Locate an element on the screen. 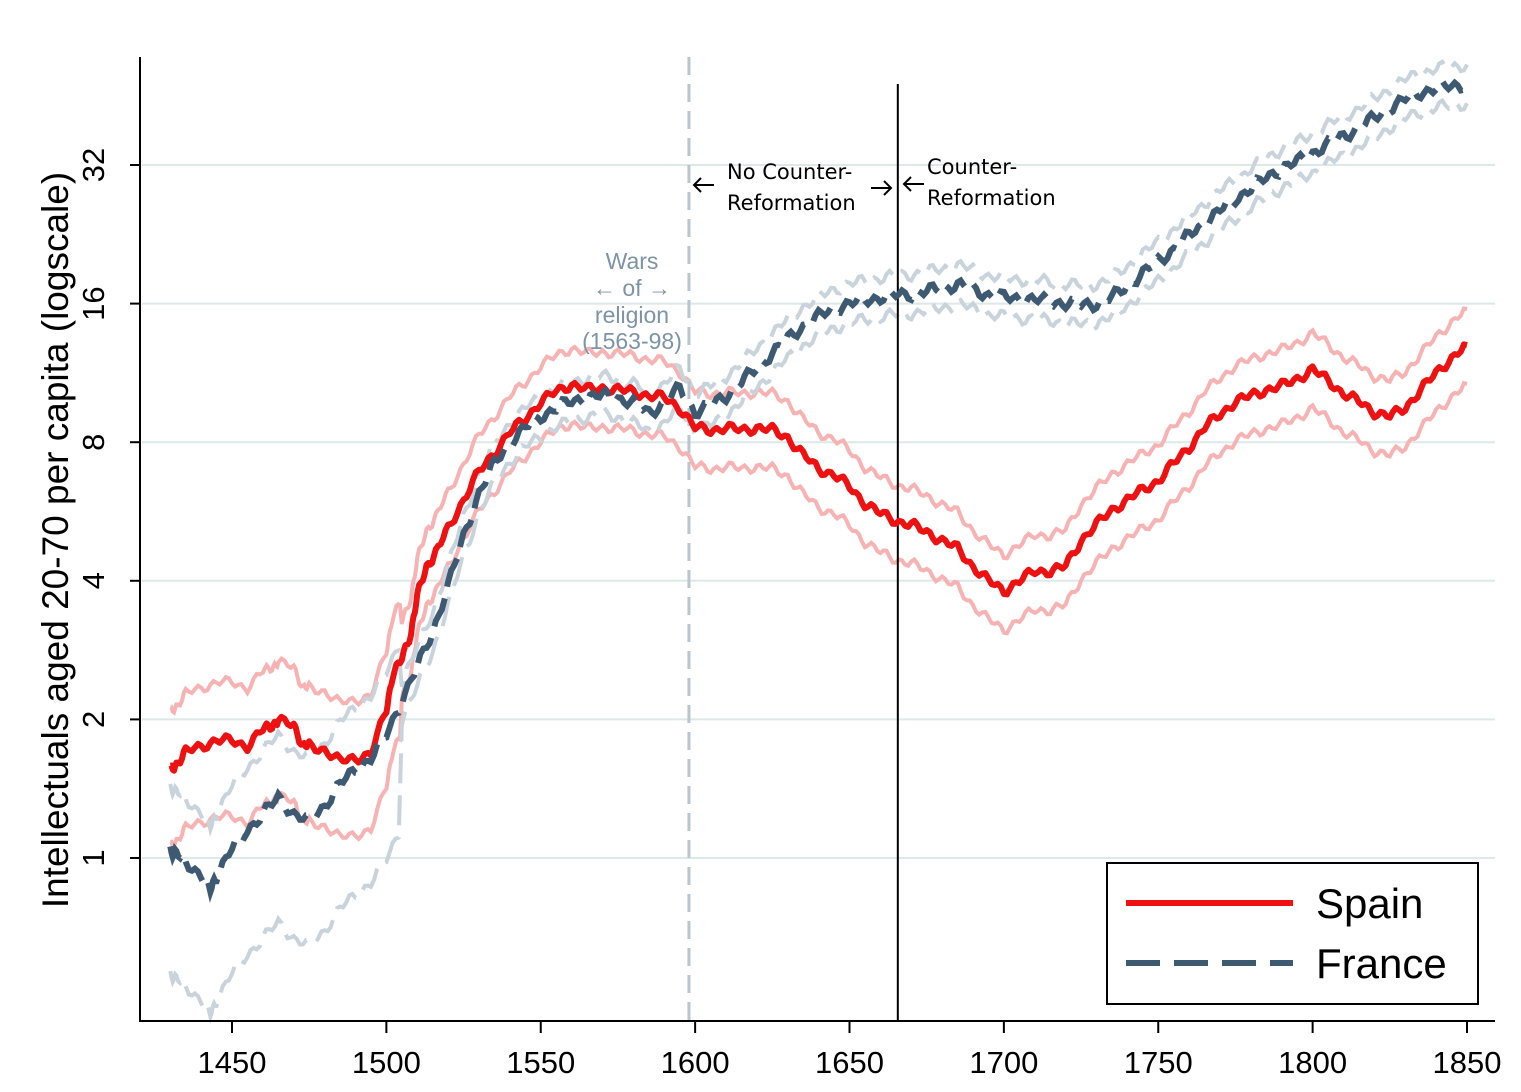 The image size is (1521, 1092). counter-reformation-label-line-2: Reformation is located at coordinates (991, 198).